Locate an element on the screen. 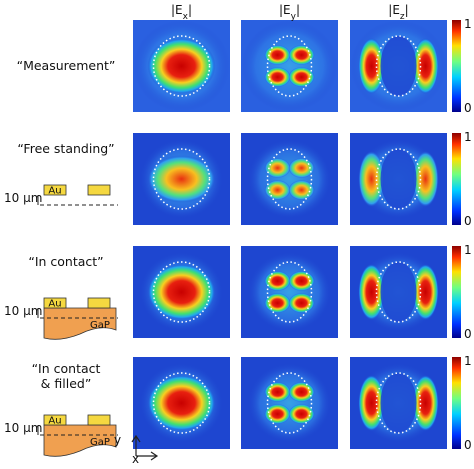  row-label: “Measurement” is located at coordinates (66, 65).